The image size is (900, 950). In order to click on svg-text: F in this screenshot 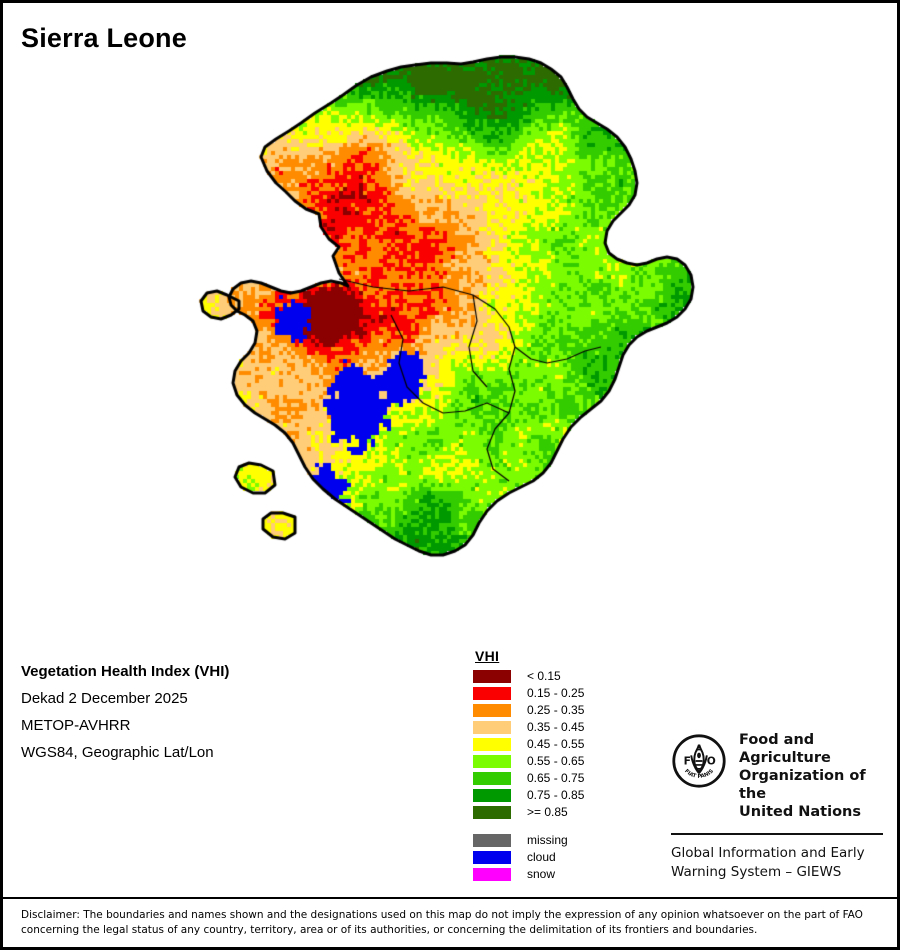, I will do `click(687, 760)`.